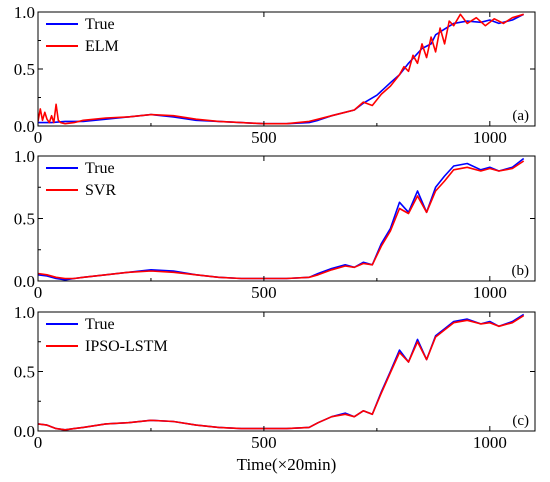  I want to click on legend-label: ELM, so click(102, 46).